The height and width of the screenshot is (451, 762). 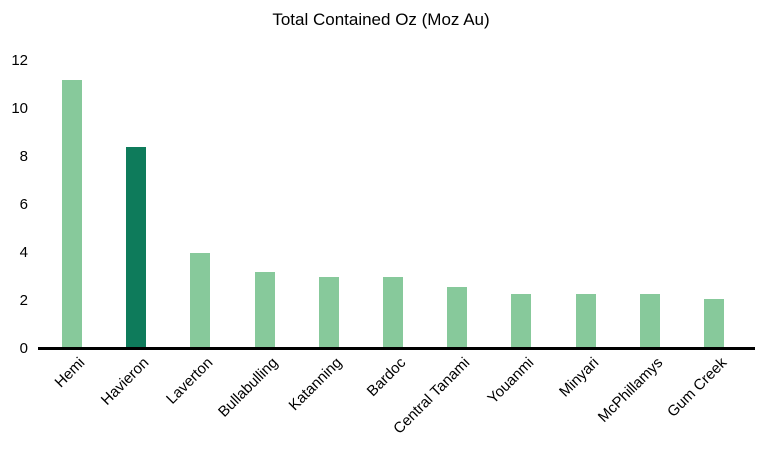 I want to click on bar-hemi, so click(x=72, y=214).